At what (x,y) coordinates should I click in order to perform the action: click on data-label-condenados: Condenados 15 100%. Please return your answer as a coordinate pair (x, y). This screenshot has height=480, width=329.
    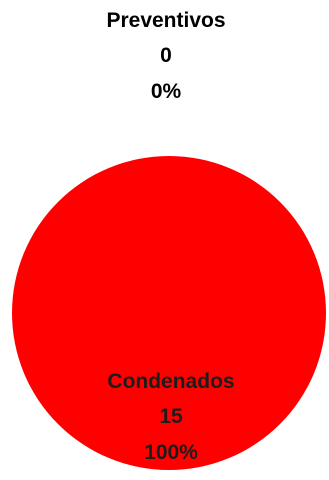
    Looking at the image, I should click on (170, 417).